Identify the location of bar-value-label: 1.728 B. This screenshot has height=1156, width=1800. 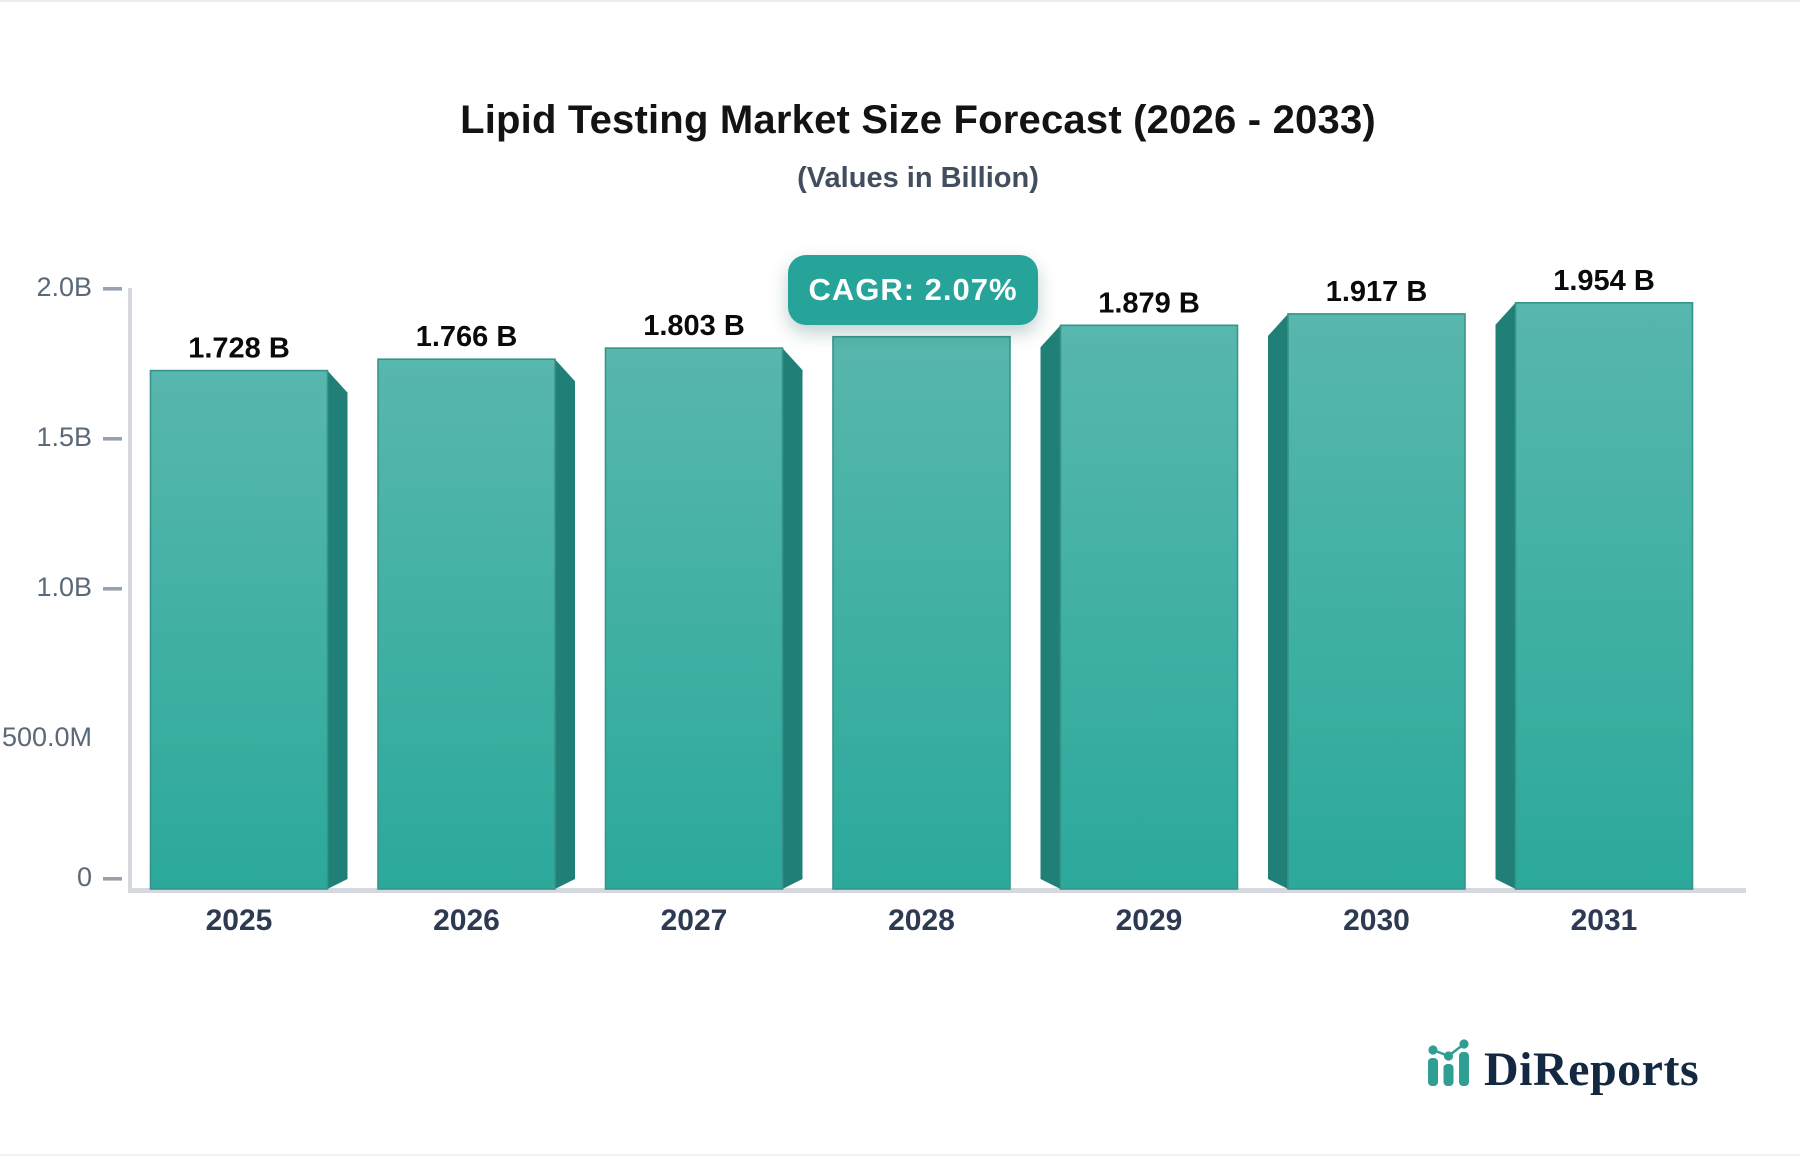
(239, 349).